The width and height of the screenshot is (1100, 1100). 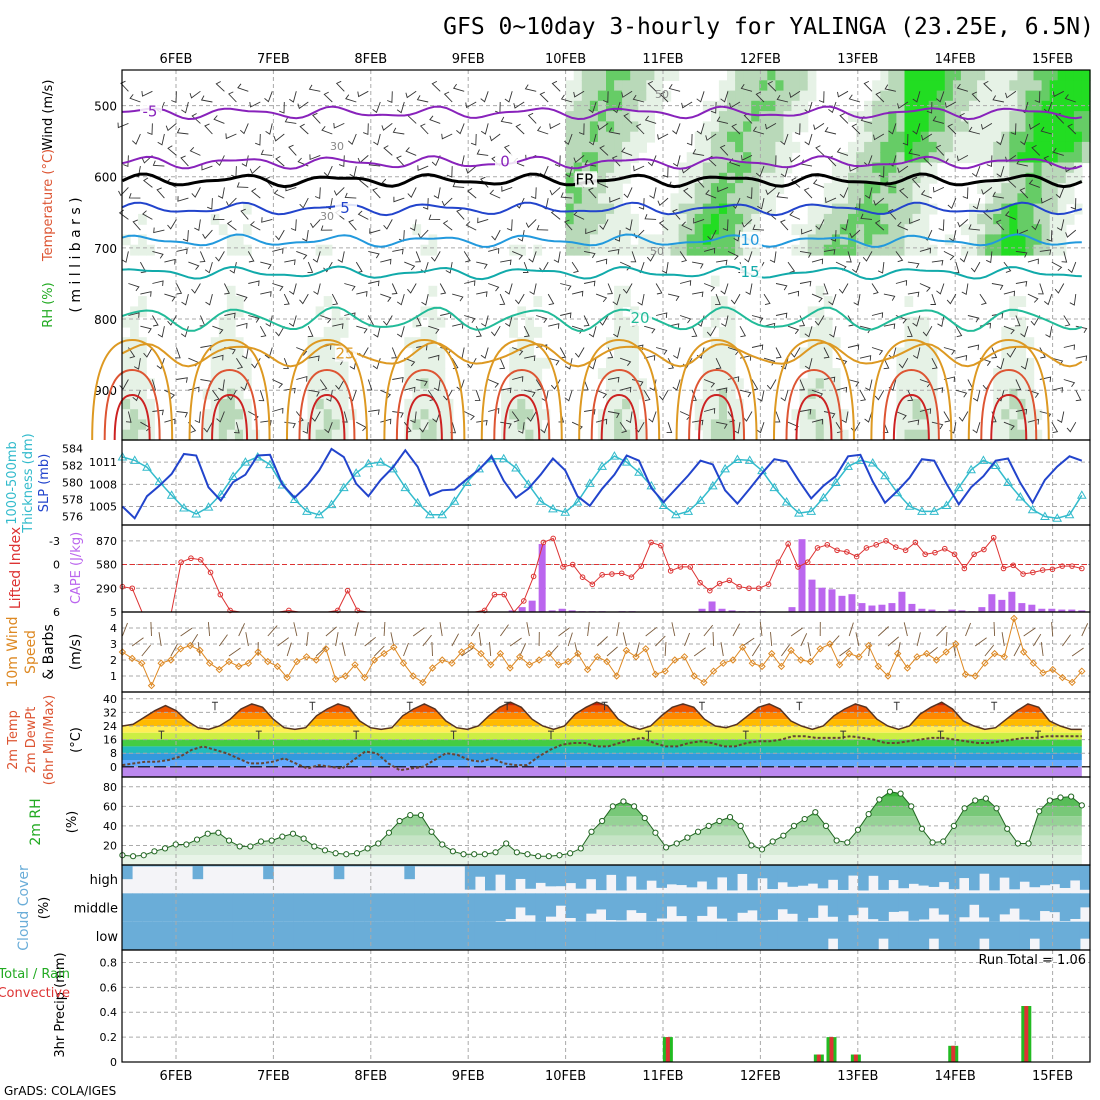 I want to click on temperature-contour-label: 10, so click(x=749, y=240).